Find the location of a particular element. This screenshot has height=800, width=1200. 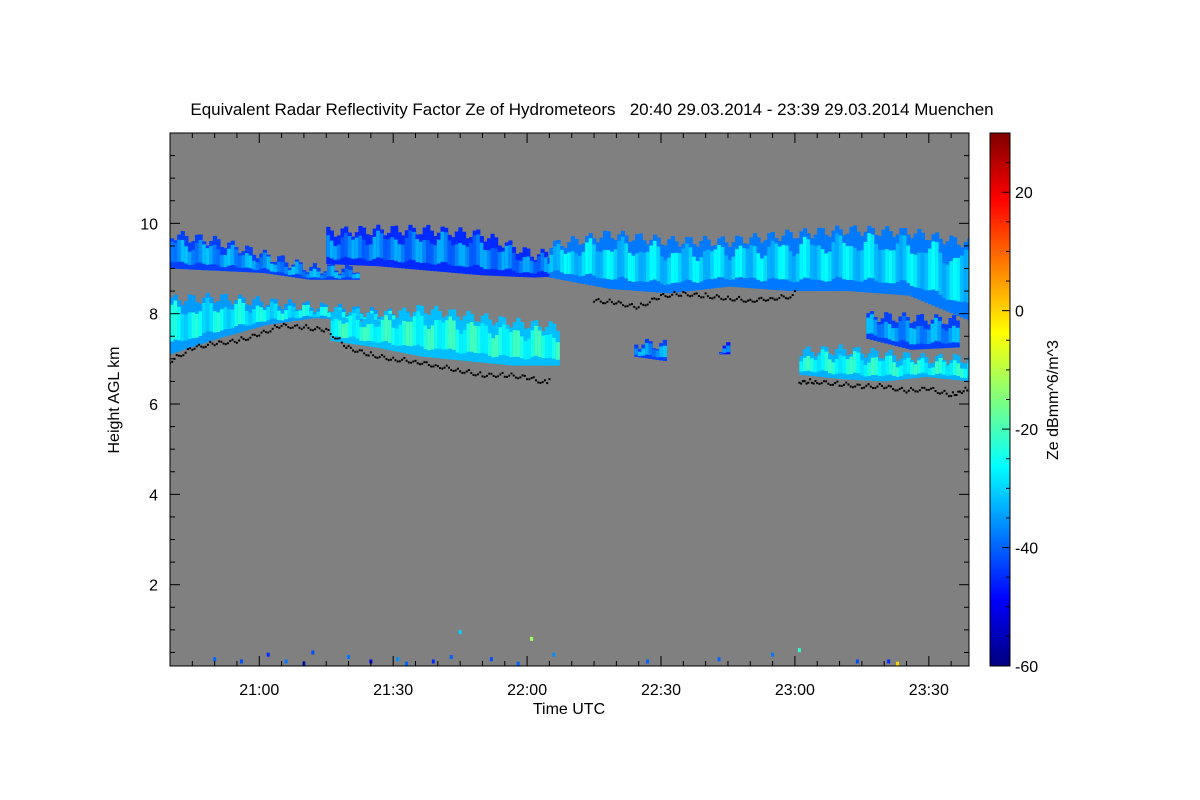

y-tick-label: 6 is located at coordinates (153, 405).